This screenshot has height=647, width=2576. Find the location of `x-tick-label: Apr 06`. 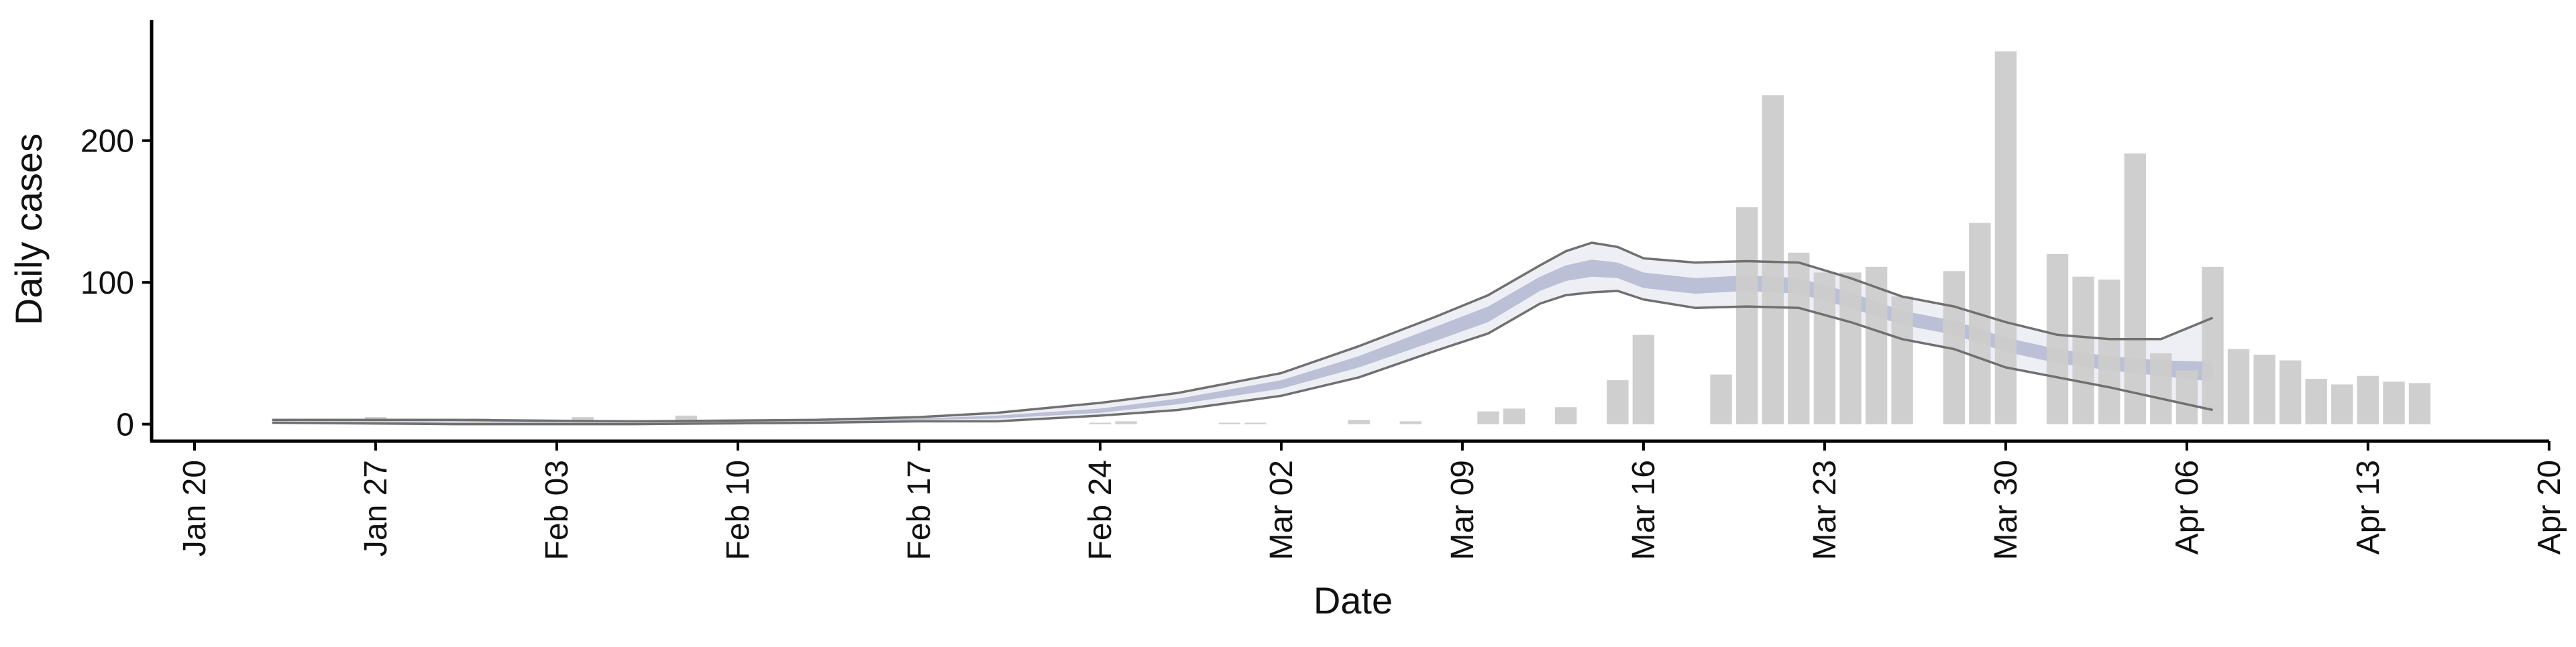

x-tick-label: Apr 06 is located at coordinates (2187, 507).